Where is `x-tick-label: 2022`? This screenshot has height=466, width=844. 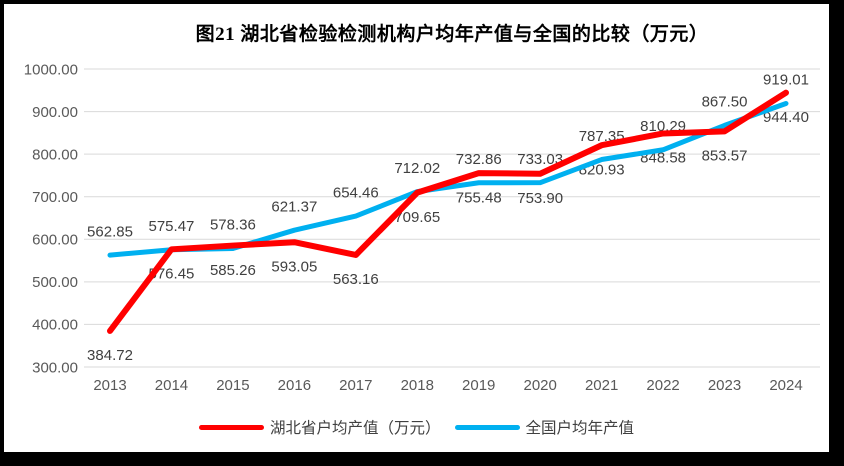
x-tick-label: 2022 is located at coordinates (662, 385).